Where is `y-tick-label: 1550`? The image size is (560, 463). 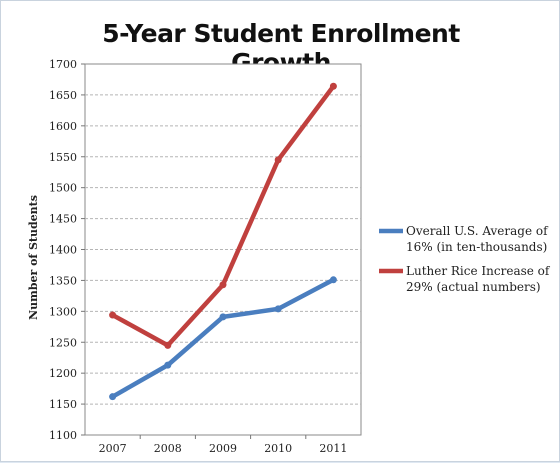 y-tick-label: 1550 is located at coordinates (63, 157).